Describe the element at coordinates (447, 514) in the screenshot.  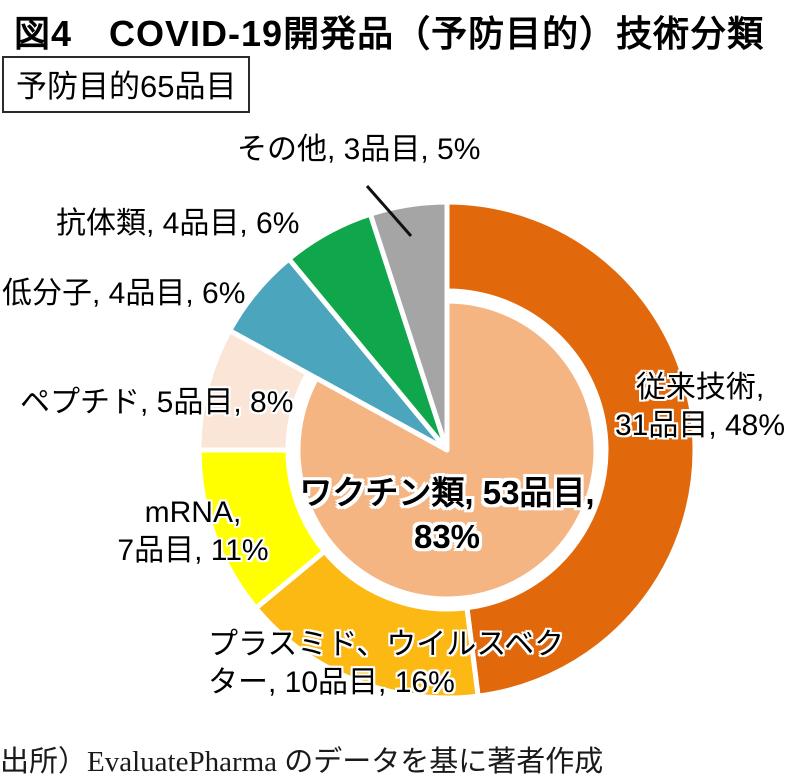
I see `center-segment-label: ワクチン類, 53品目, 83%` at that location.